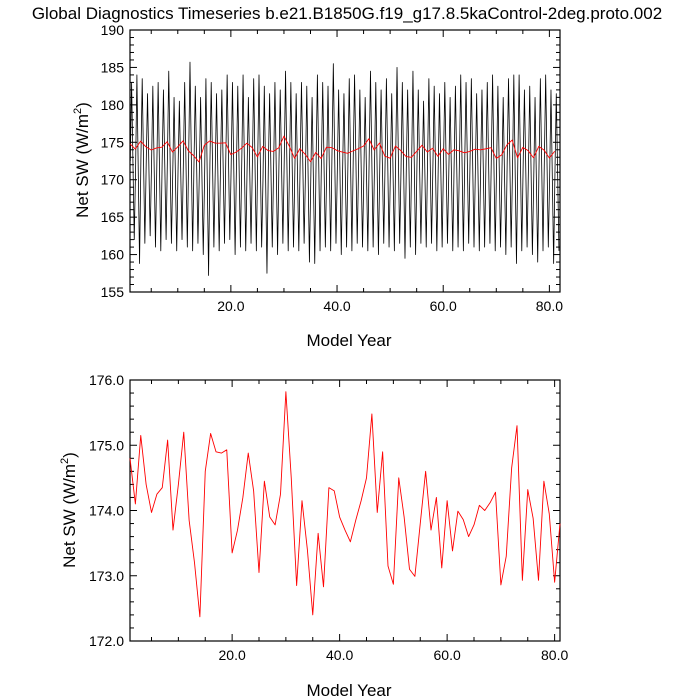  I want to click on top-y-tick-label: 160, so click(113, 255).